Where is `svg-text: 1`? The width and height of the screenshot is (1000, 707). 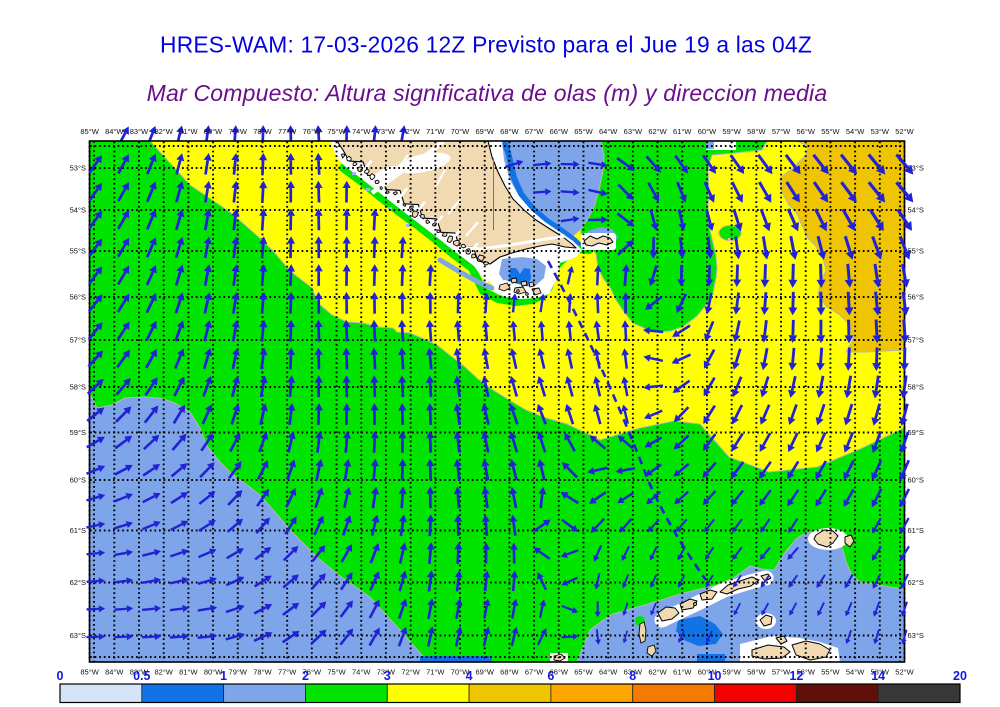
svg-text: 1 is located at coordinates (223, 676).